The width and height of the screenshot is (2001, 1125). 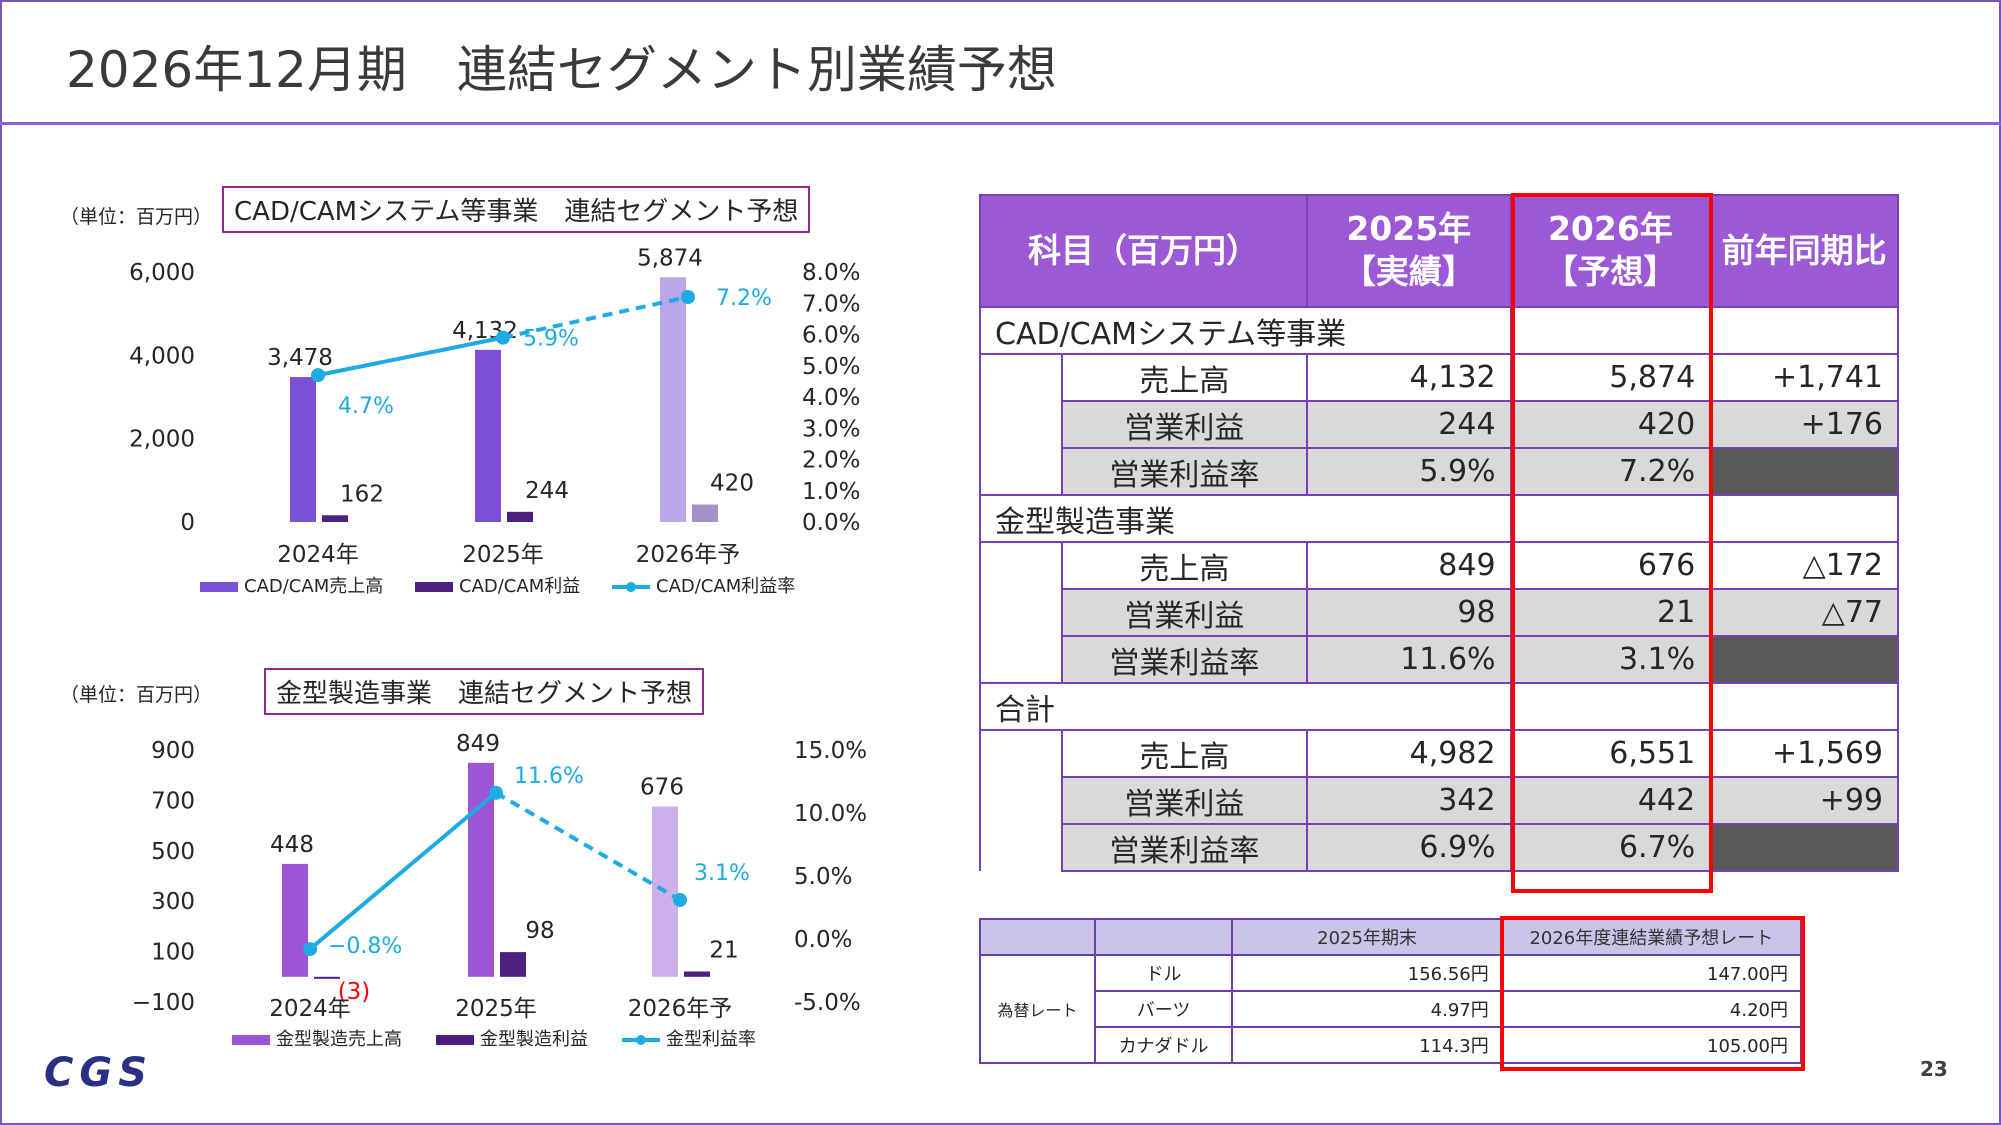 I want to click on header-yoy: 前年同期比, so click(x=1804, y=251).